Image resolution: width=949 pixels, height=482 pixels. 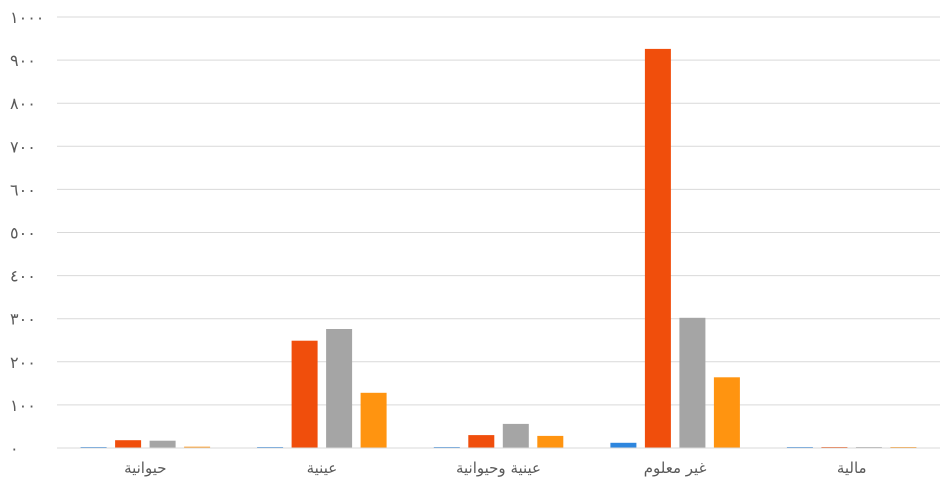 I want to click on x-tick-label: مالية, so click(x=852, y=468).